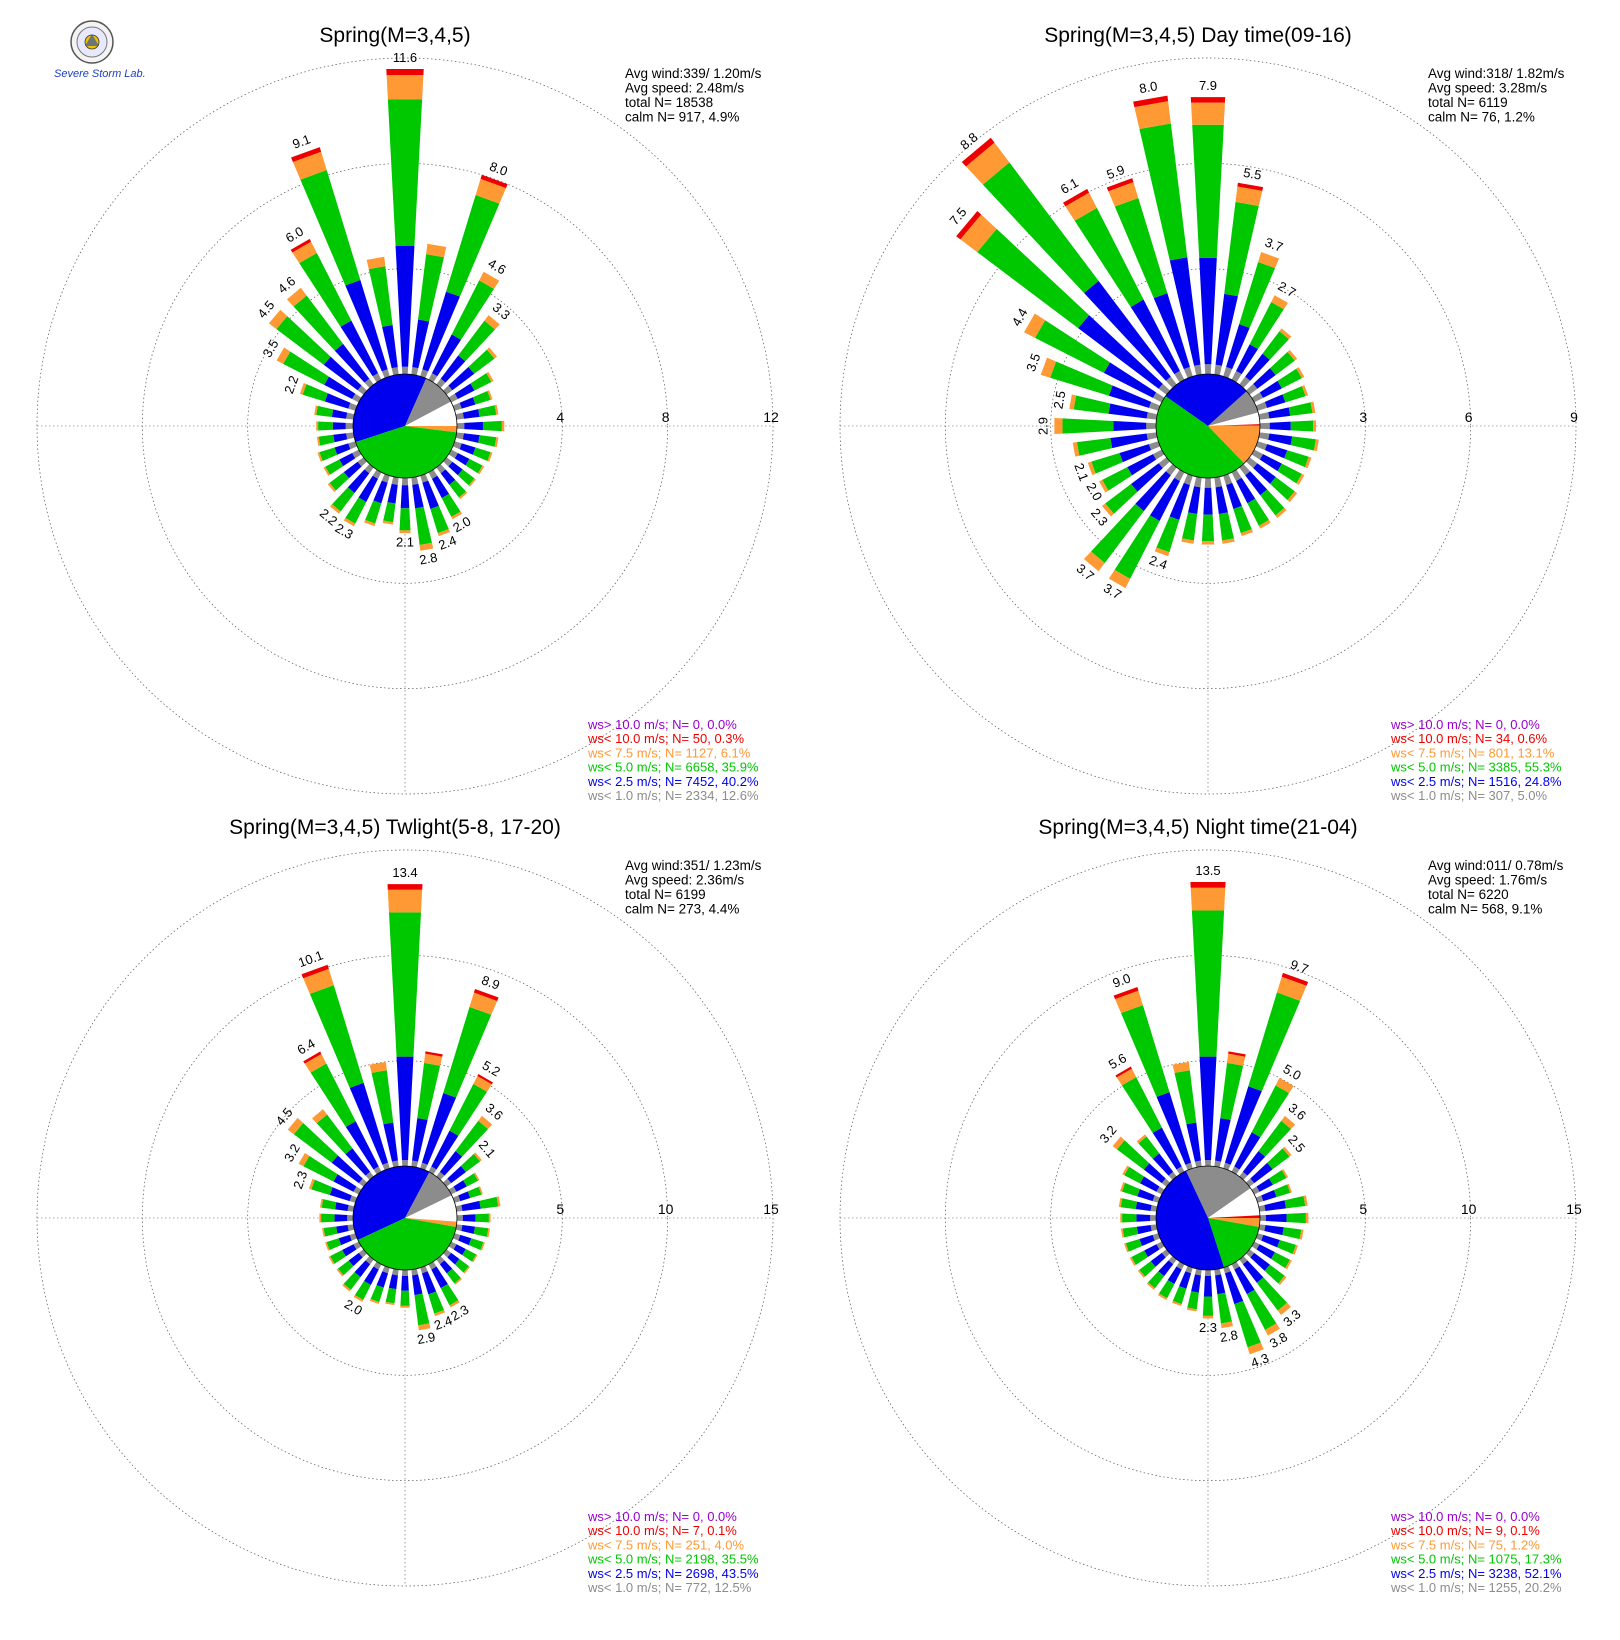  What do you see at coordinates (666, 738) in the screenshot?
I see `legend-entry: ws< 10.0 m/s; N= 50, 0.3%` at bounding box center [666, 738].